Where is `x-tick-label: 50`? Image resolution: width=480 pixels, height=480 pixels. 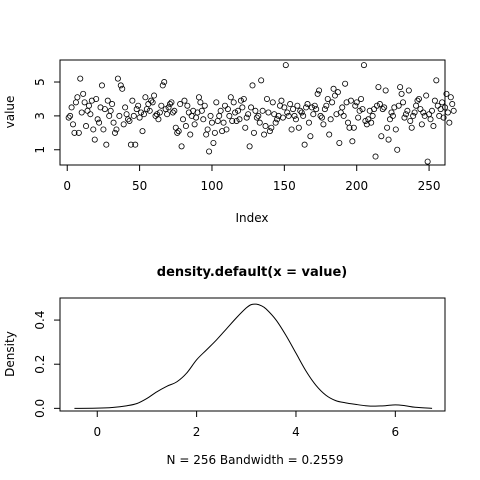
x-tick-label: 50 is located at coordinates (139, 186).